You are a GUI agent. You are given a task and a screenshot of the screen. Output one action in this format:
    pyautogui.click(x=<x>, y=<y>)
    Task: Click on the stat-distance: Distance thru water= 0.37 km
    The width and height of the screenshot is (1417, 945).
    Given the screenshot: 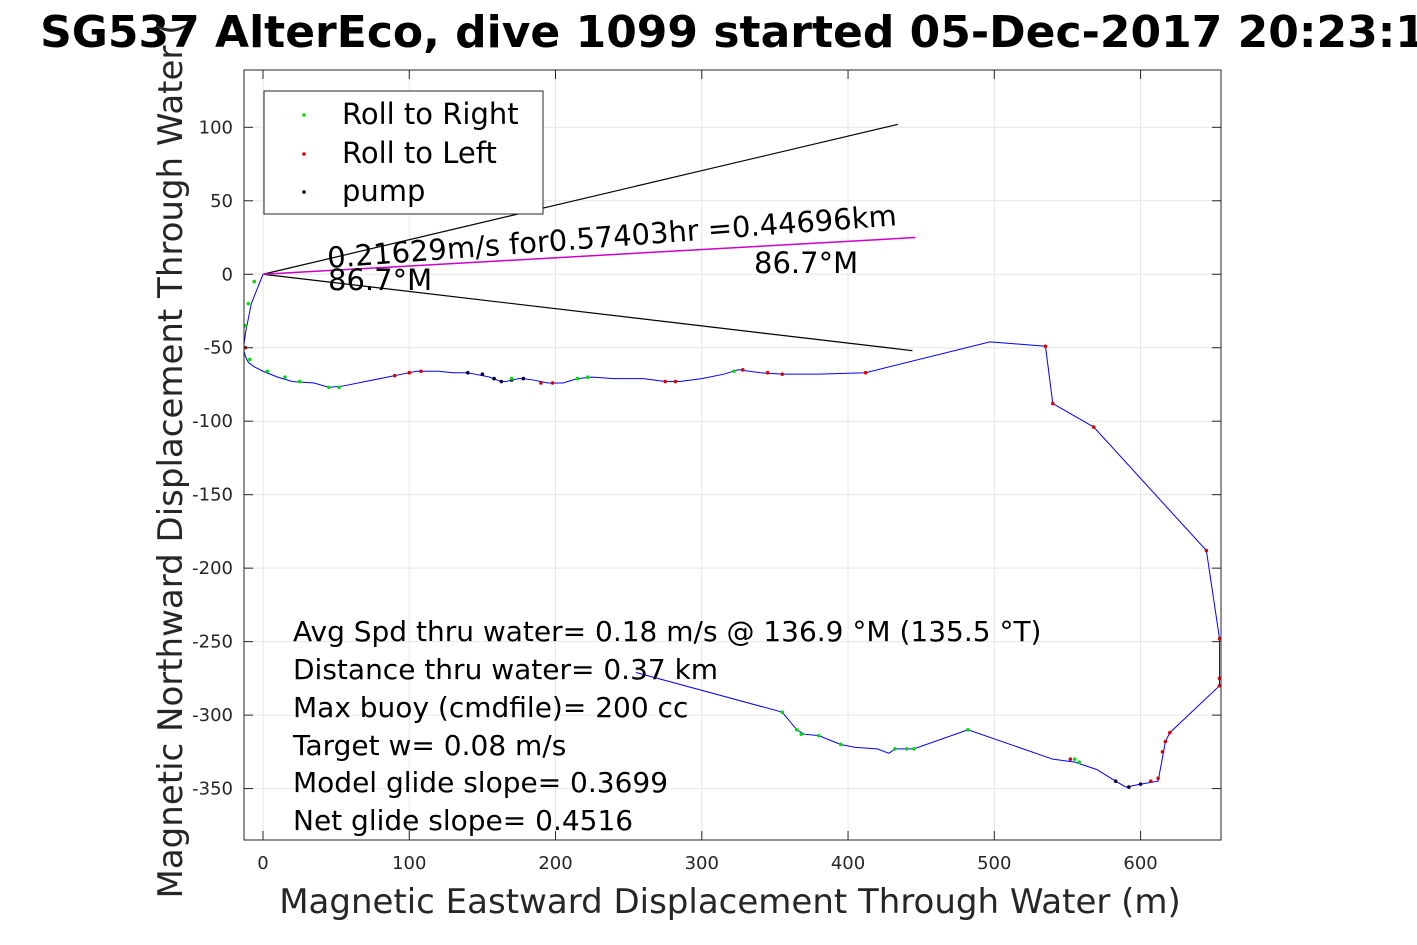 What is the action you would take?
    pyautogui.click(x=505, y=669)
    